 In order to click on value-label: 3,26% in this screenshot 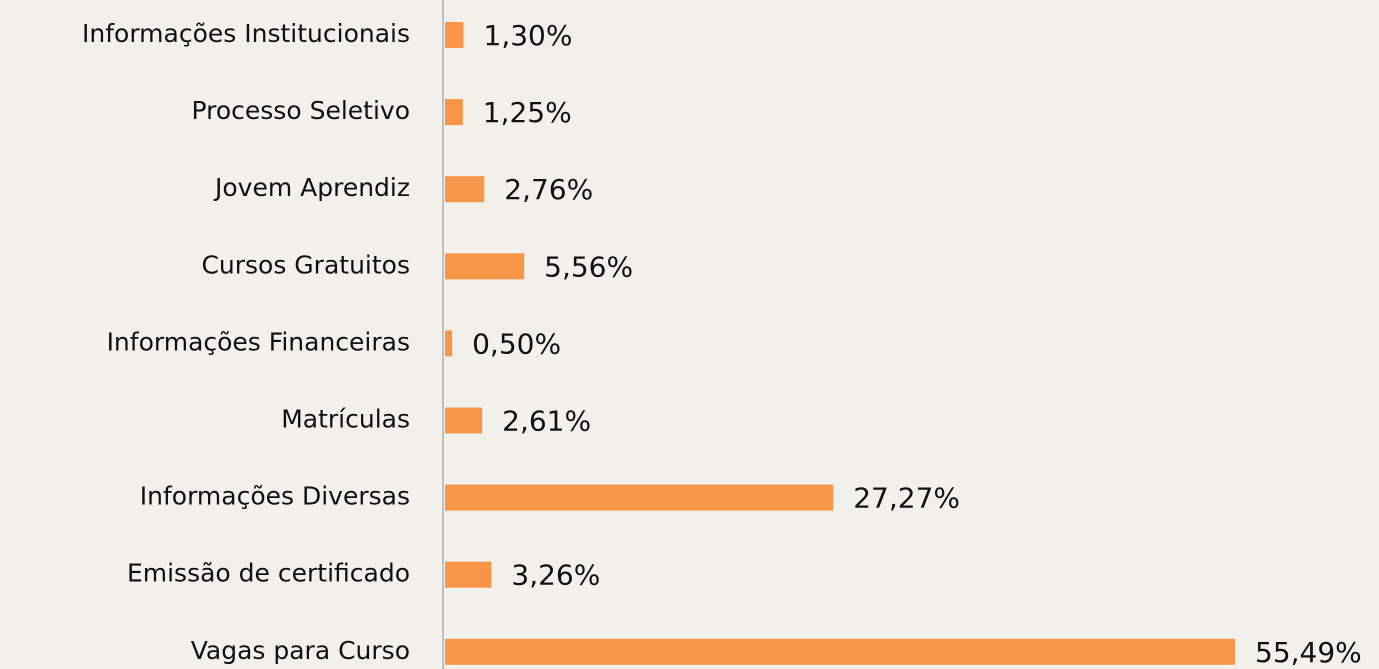, I will do `click(555, 575)`.